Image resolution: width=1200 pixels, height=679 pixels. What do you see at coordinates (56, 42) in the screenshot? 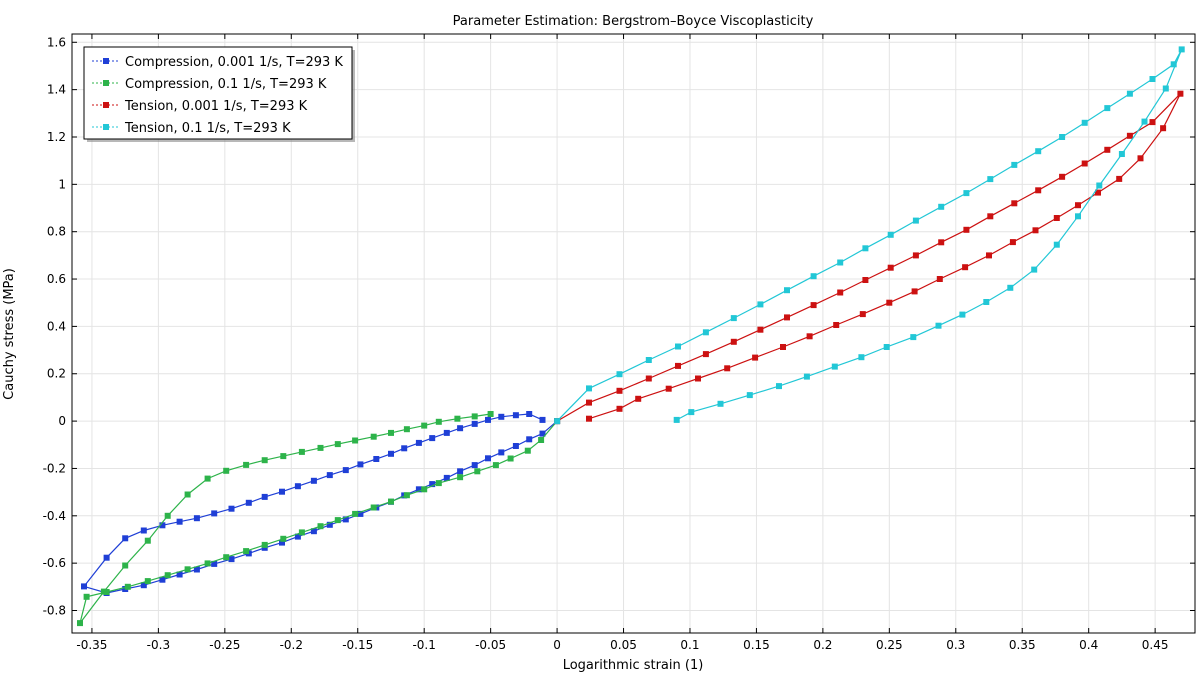
I see `y-tick-label: 1.6` at bounding box center [56, 42].